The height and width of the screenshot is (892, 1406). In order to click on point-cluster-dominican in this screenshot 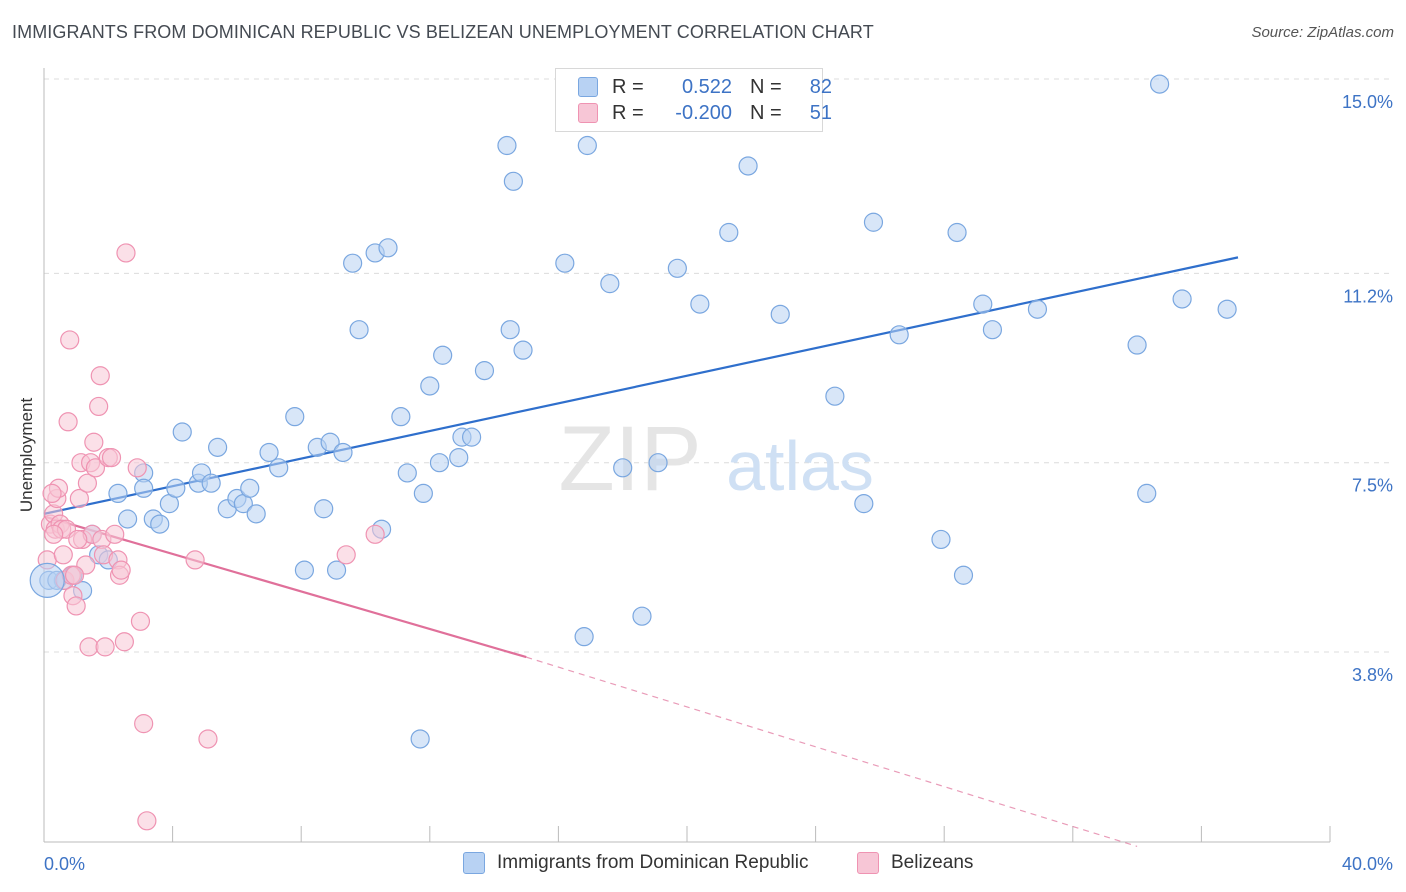, I will do `click(47, 580)`.